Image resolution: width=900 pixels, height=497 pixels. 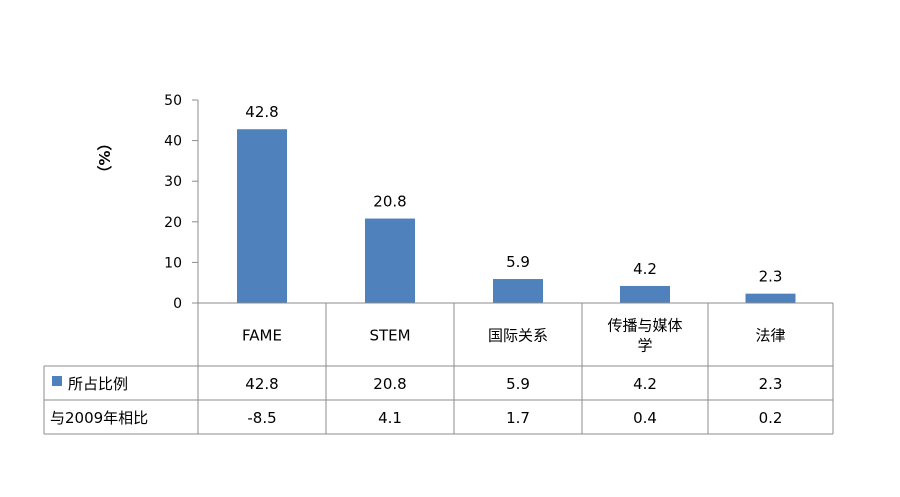 I want to click on legend-swatch, so click(x=57, y=381).